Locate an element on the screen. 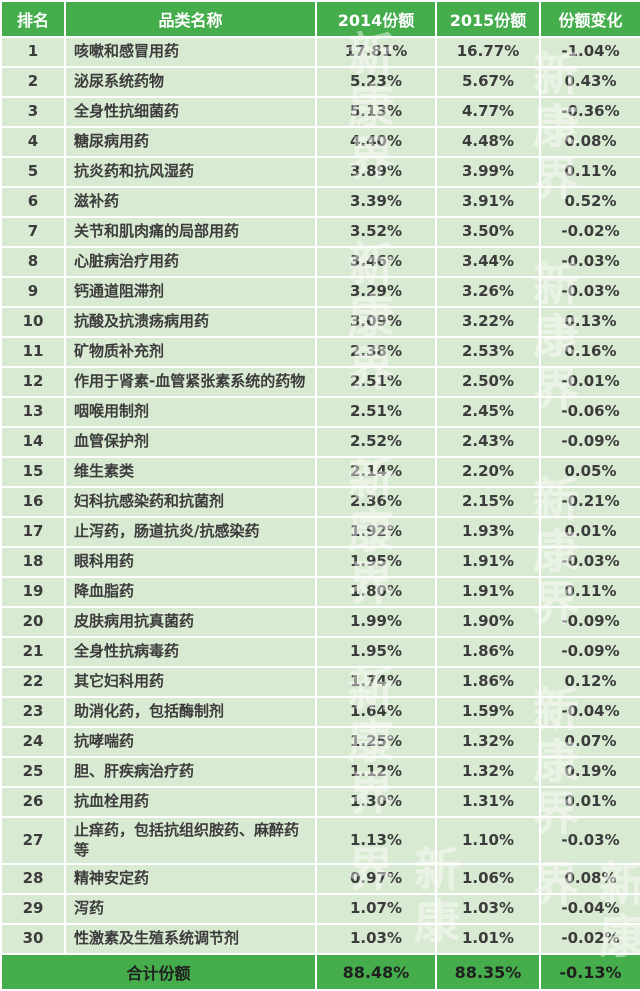 The width and height of the screenshot is (640, 991). category-name-cell: 止痒药，包括抗组织胺药、麻醉药等 is located at coordinates (190, 840).